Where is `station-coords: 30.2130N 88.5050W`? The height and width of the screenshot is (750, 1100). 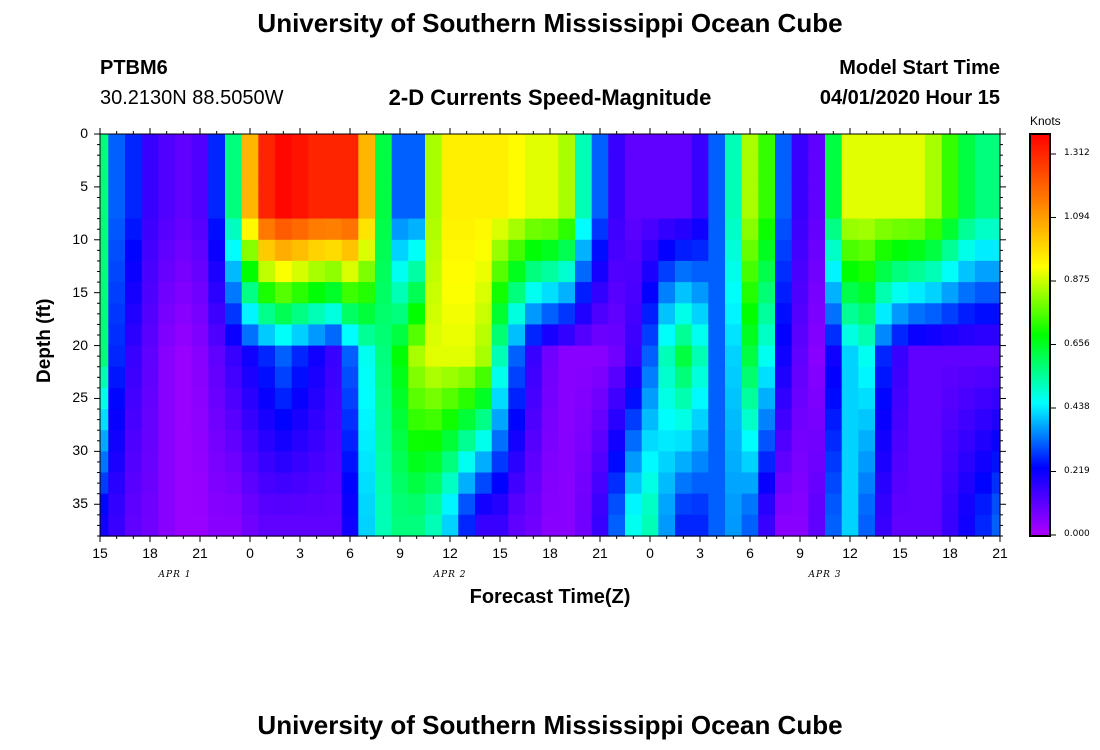
station-coords: 30.2130N 88.5050W is located at coordinates (192, 98).